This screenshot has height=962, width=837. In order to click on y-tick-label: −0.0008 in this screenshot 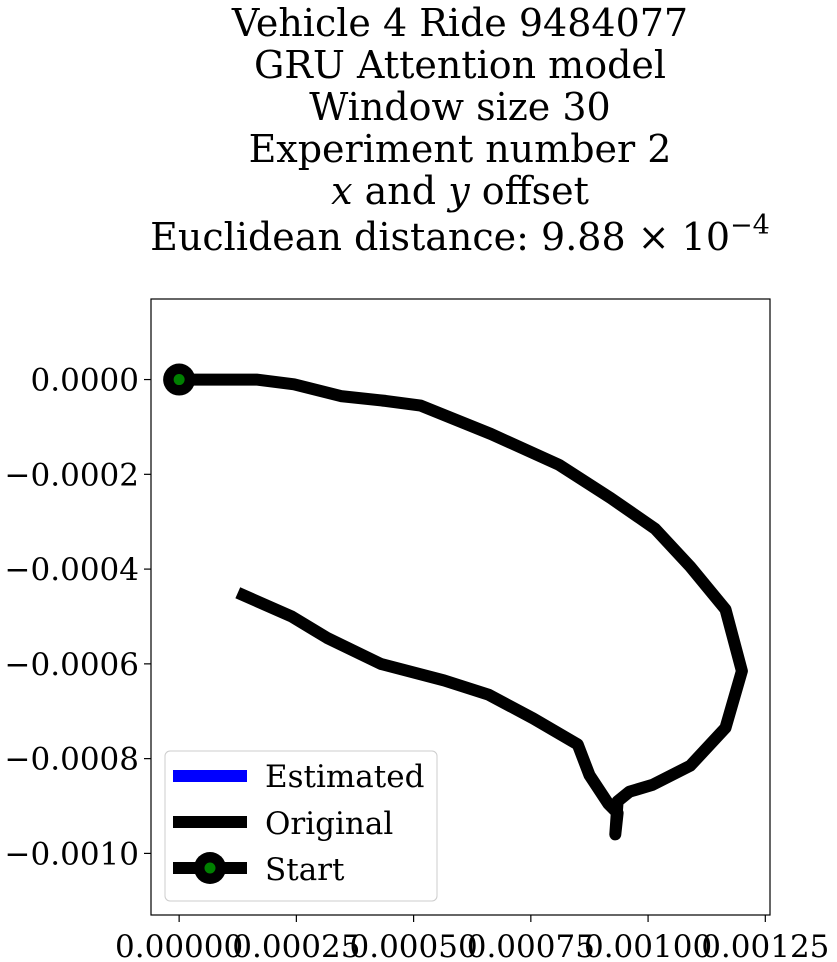, I will do `click(72, 760)`.